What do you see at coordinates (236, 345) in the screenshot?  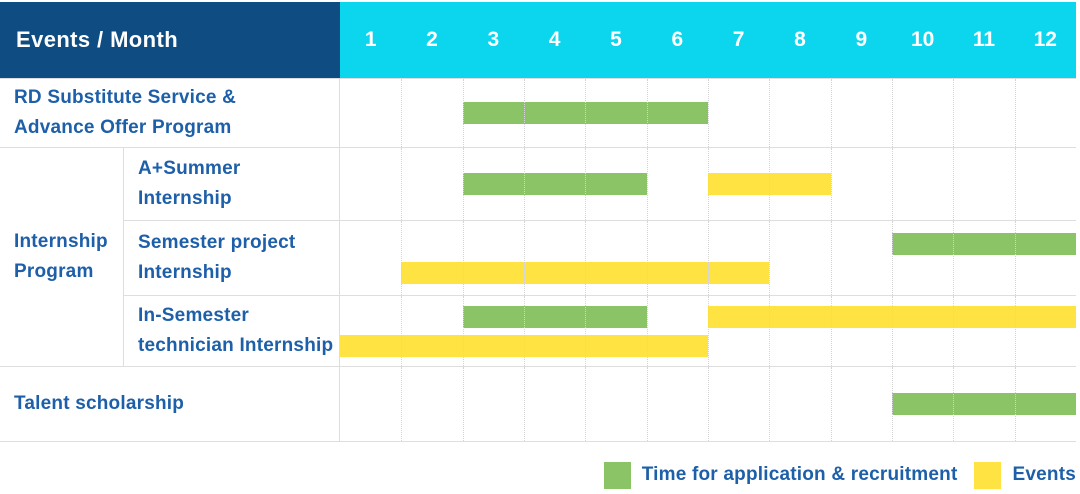 I see `row-label-line: technician Internship` at bounding box center [236, 345].